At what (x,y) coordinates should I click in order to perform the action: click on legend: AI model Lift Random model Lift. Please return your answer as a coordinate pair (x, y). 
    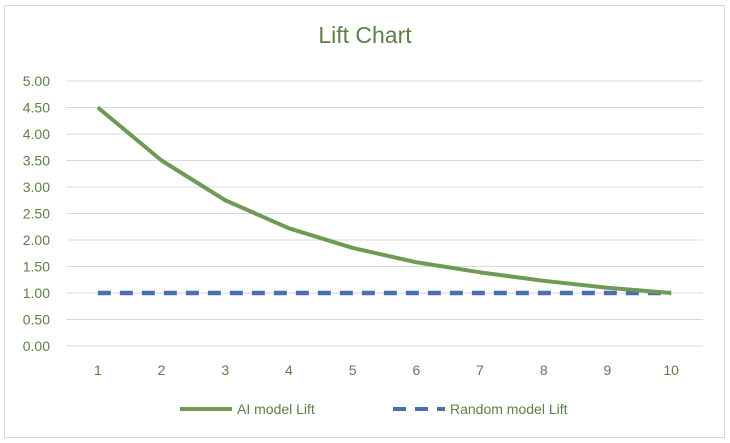
    Looking at the image, I should click on (374, 409).